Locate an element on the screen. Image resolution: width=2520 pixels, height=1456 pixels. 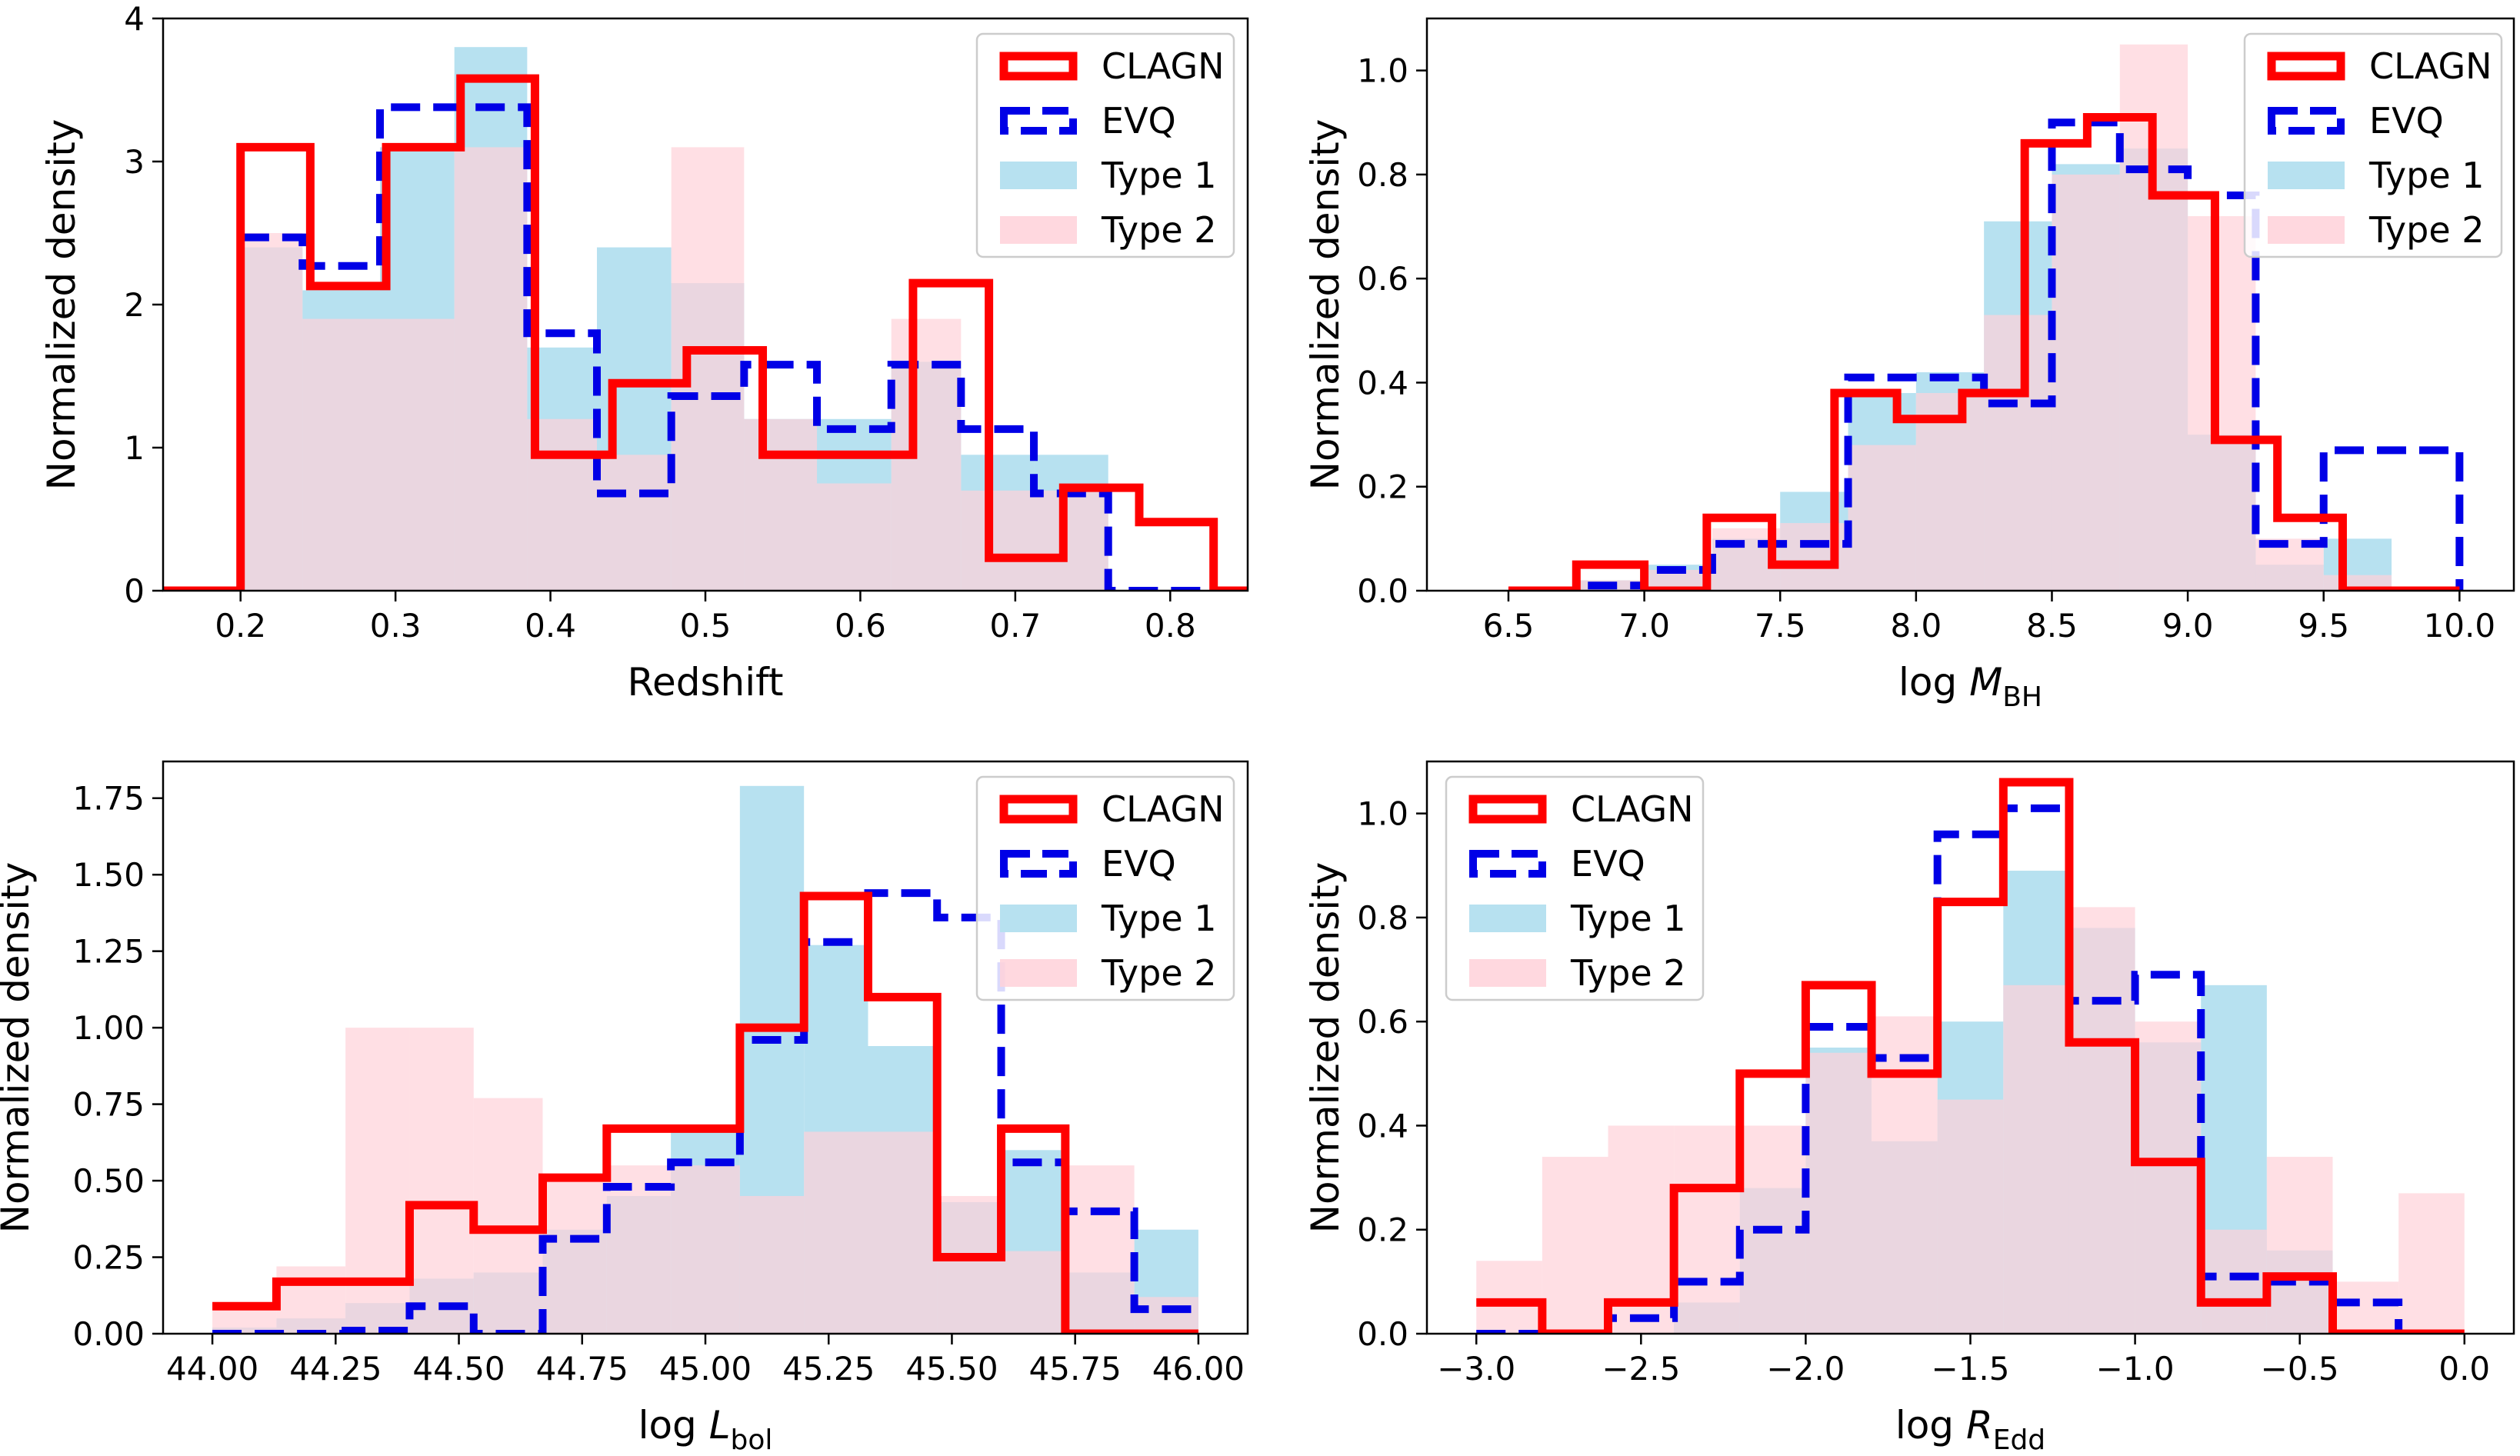
y-tick-label: 0.75 is located at coordinates (109, 1105).